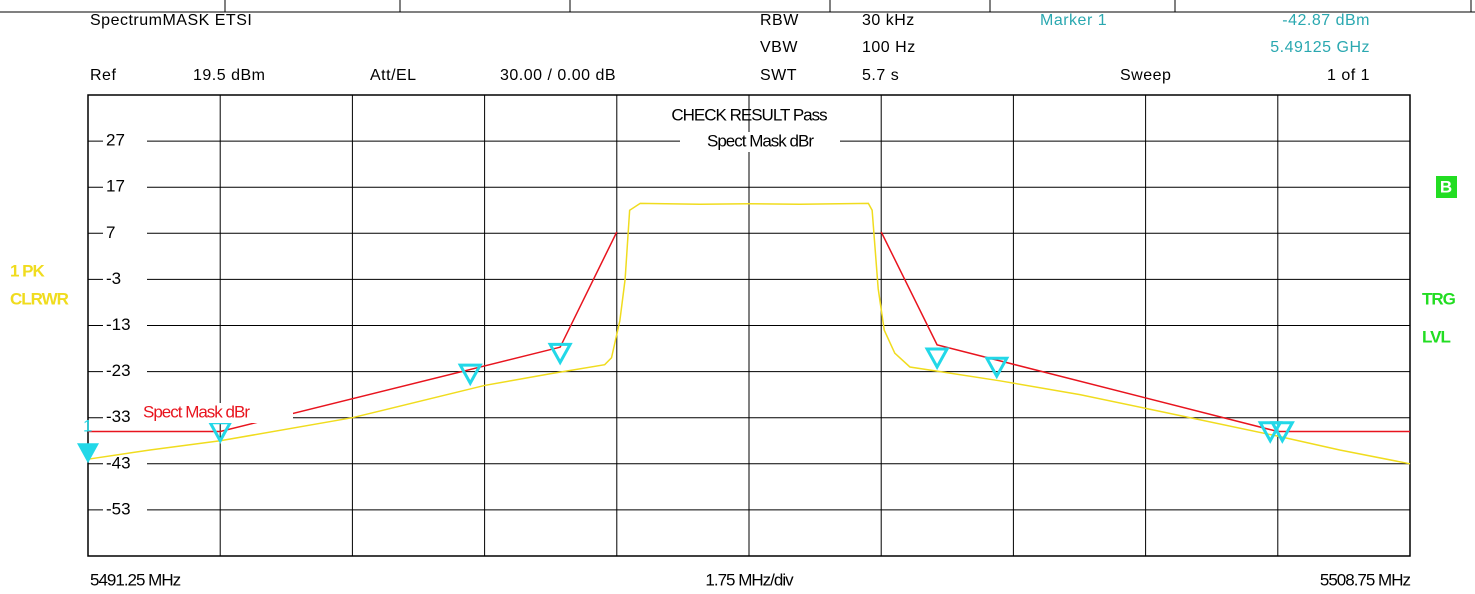 This screenshot has width=1475, height=594. What do you see at coordinates (1073, 20) in the screenshot?
I see `marker-title: Marker 1` at bounding box center [1073, 20].